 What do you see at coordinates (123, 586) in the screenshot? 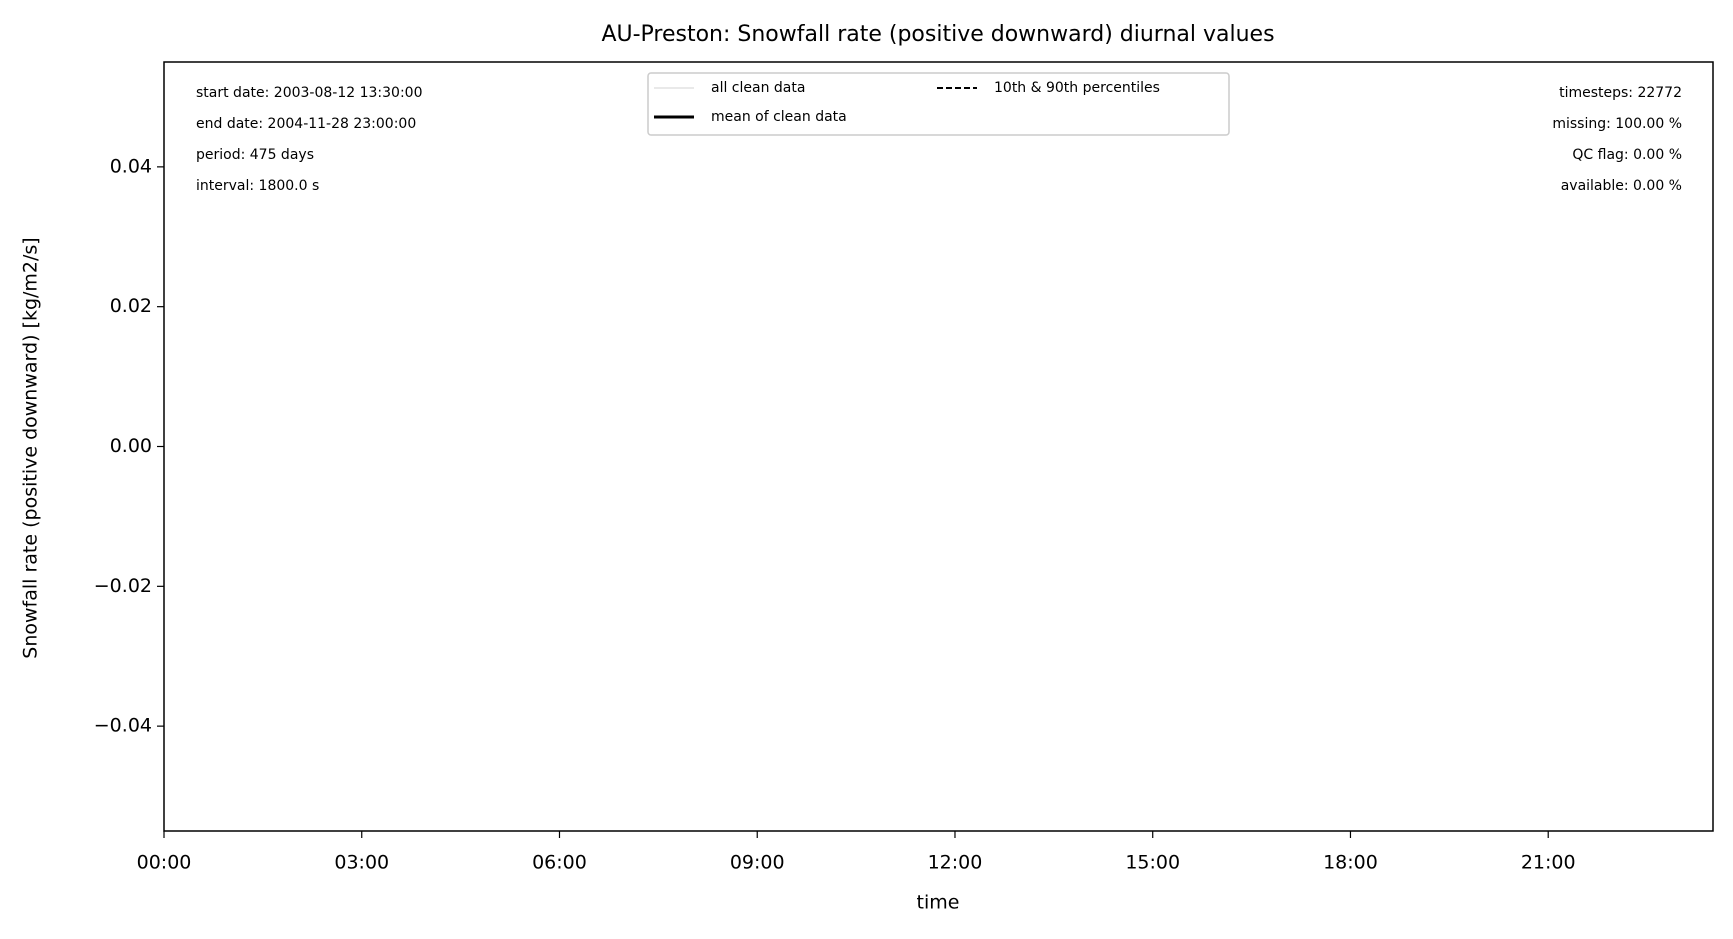
I see `y-tick-label: −0.02` at bounding box center [123, 586].